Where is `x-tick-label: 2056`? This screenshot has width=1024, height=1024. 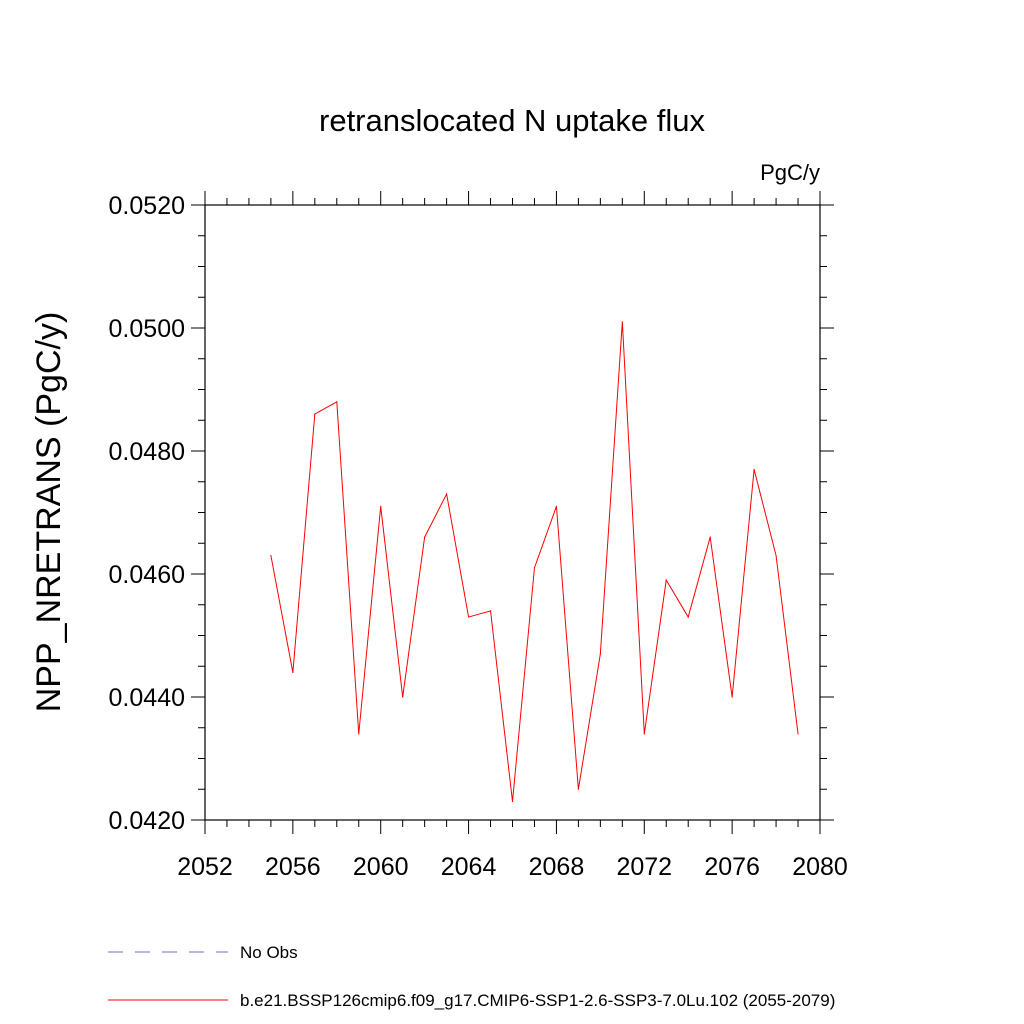
x-tick-label: 2056 is located at coordinates (293, 867).